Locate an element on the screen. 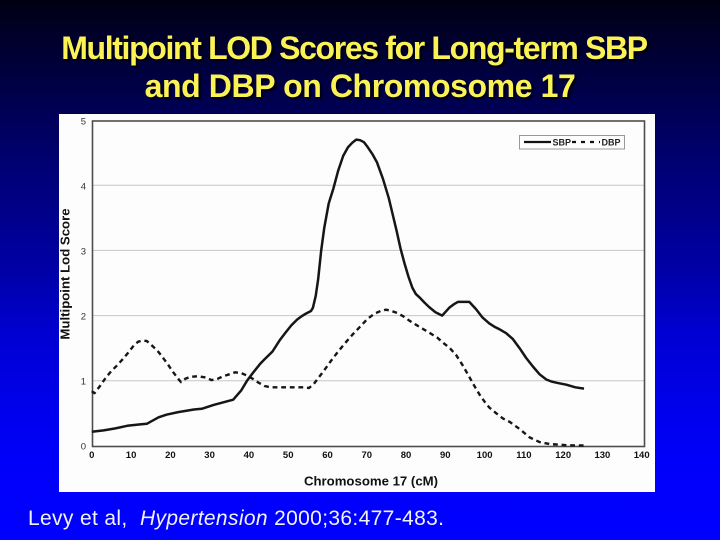 This screenshot has height=540, width=720. svg-text: 70 is located at coordinates (367, 455).